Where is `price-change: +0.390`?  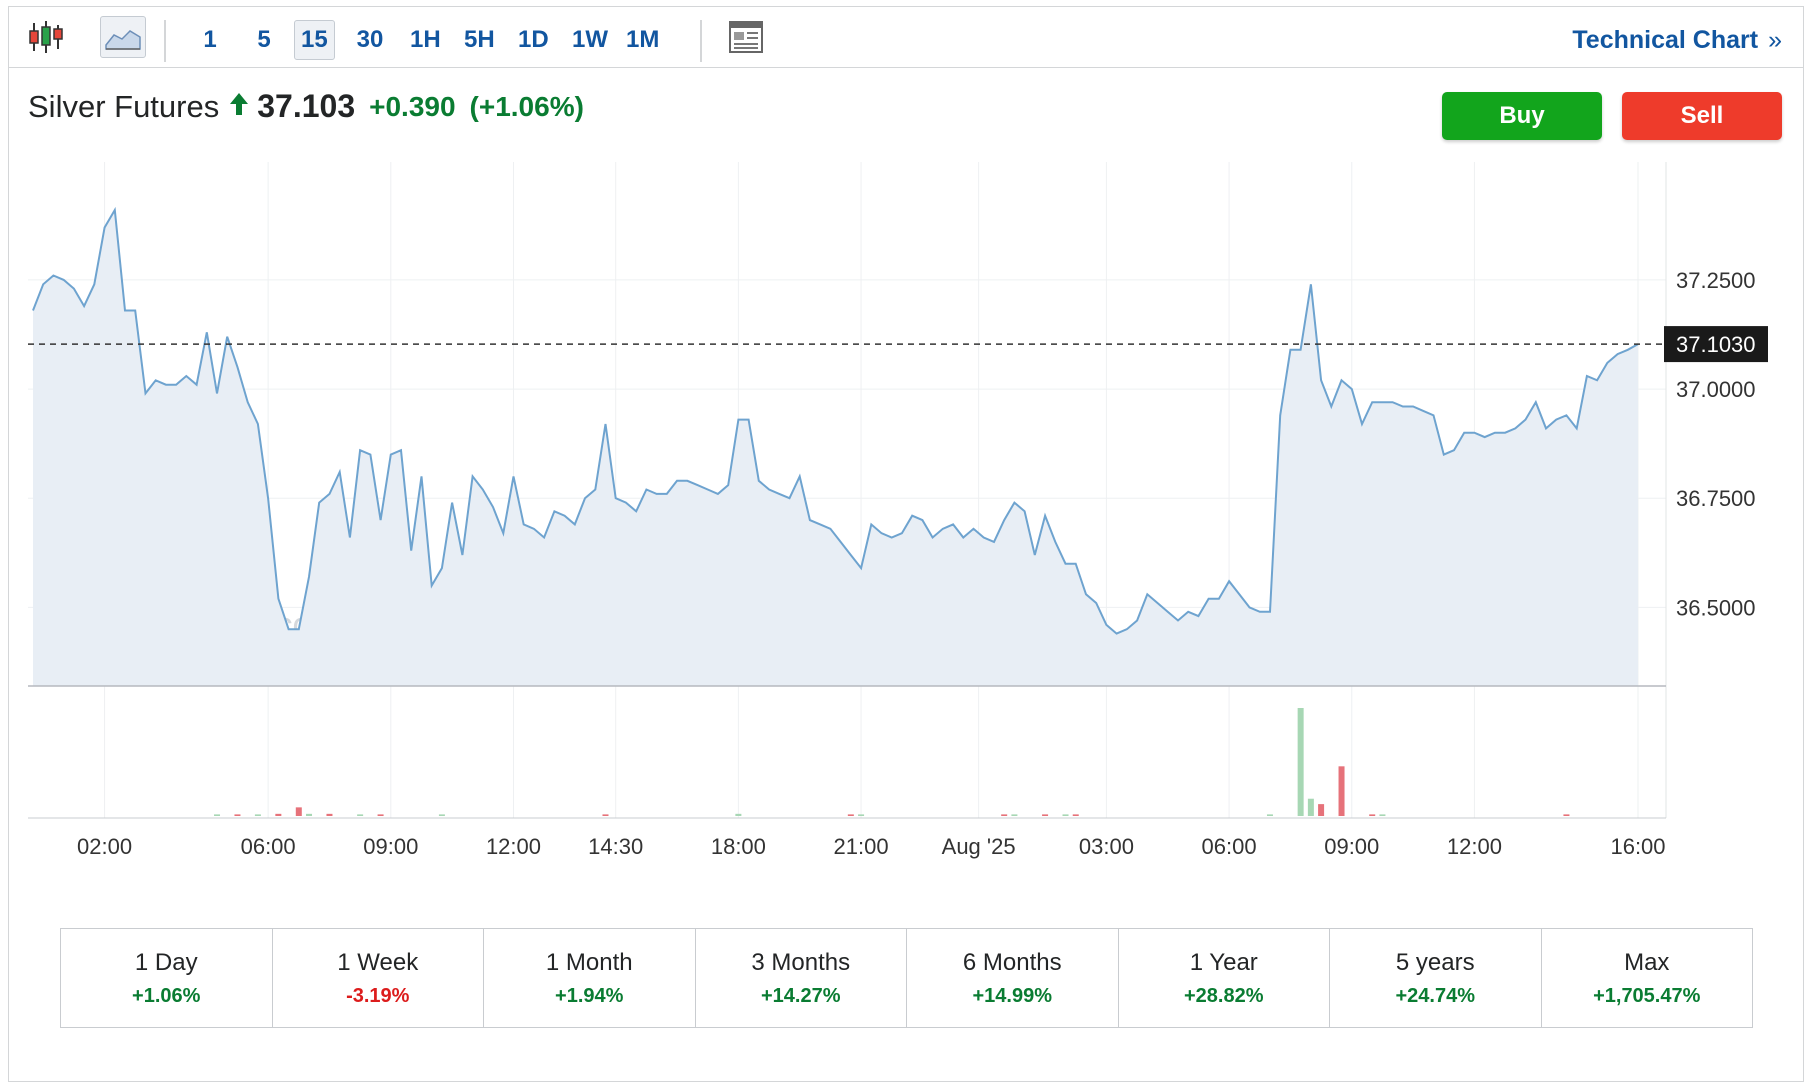
price-change: +0.390 is located at coordinates (412, 106).